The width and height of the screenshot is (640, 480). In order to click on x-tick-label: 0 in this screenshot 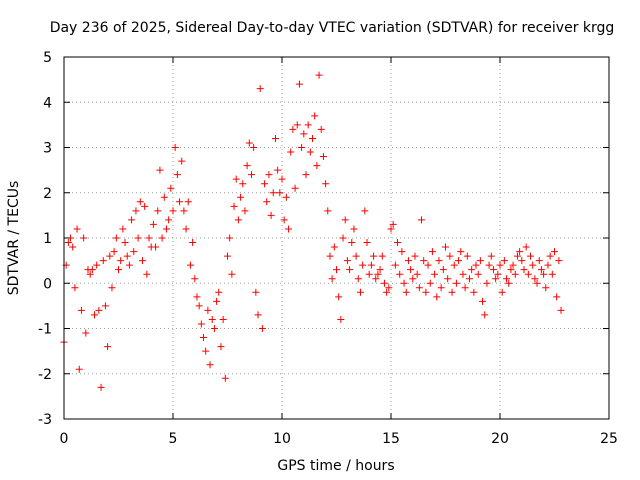, I will do `click(64, 439)`.